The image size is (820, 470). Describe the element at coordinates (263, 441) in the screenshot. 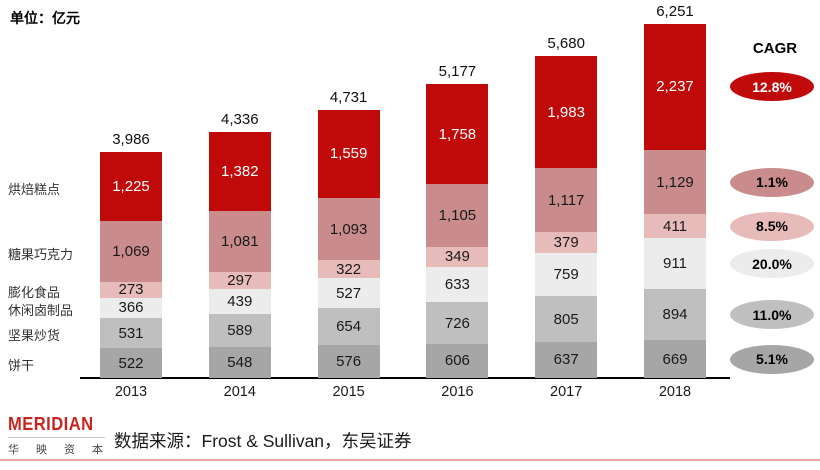

I see `data-source-text: 数据来源：Frost & Sullivan，东吴证券` at that location.